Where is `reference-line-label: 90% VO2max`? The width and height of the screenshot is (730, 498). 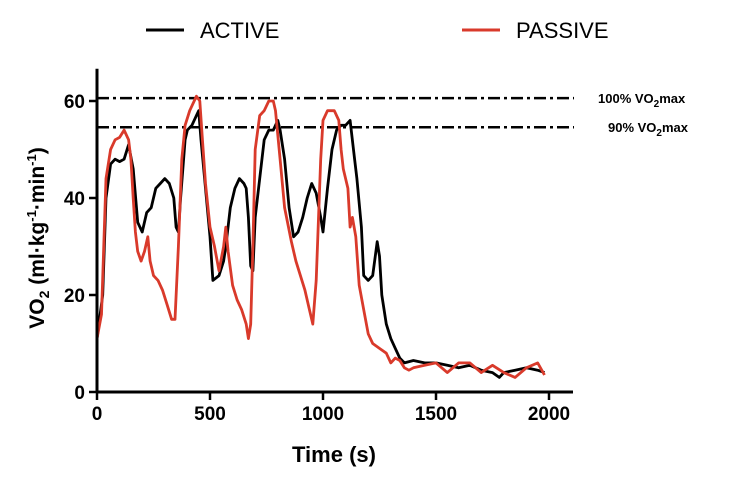 reference-line-label: 90% VO2max is located at coordinates (648, 129).